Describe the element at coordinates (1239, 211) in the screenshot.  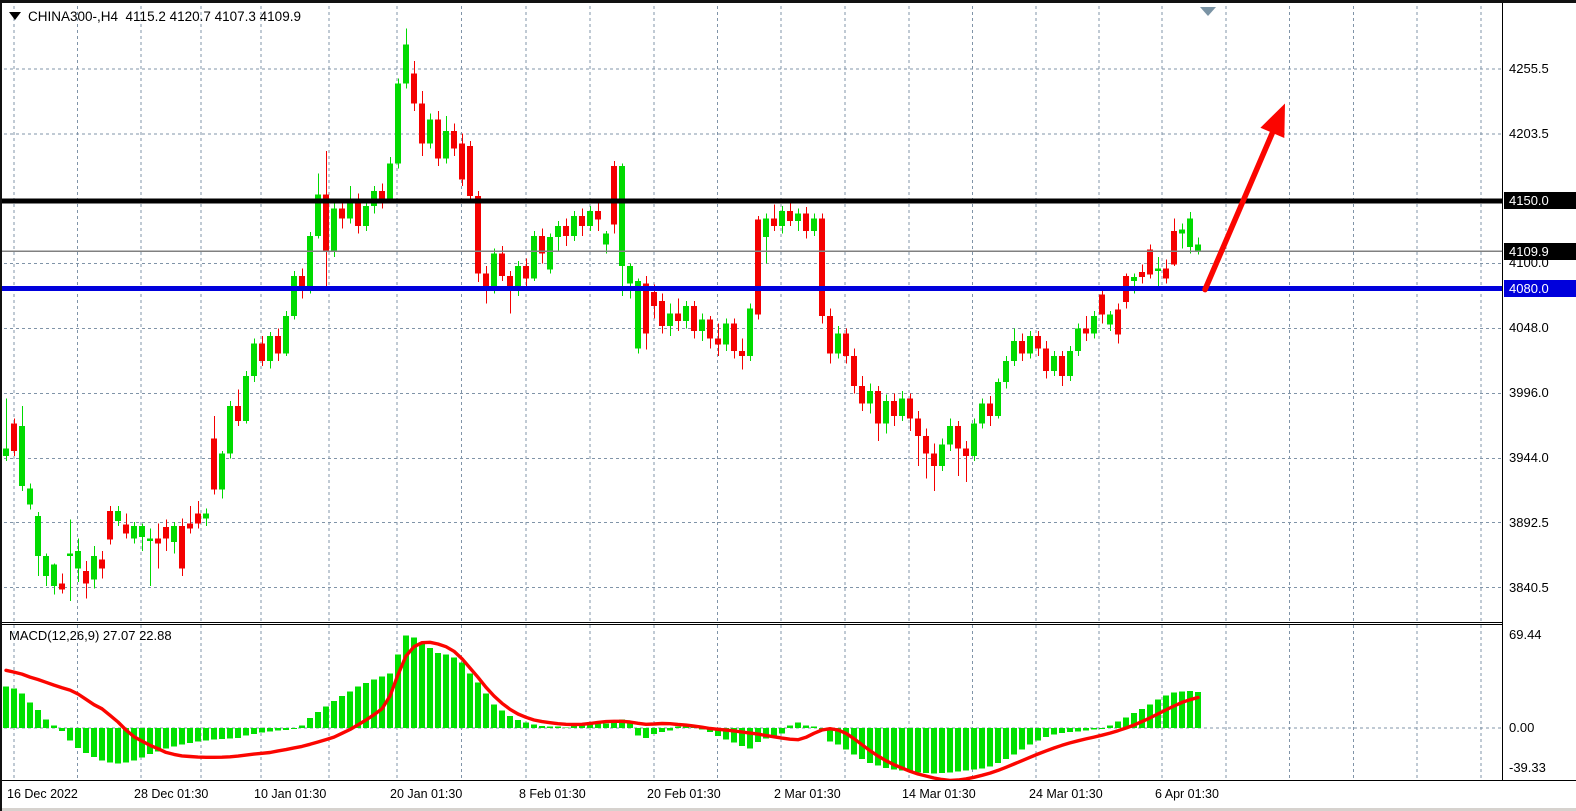
I see `trend-arrow-shaft` at that location.